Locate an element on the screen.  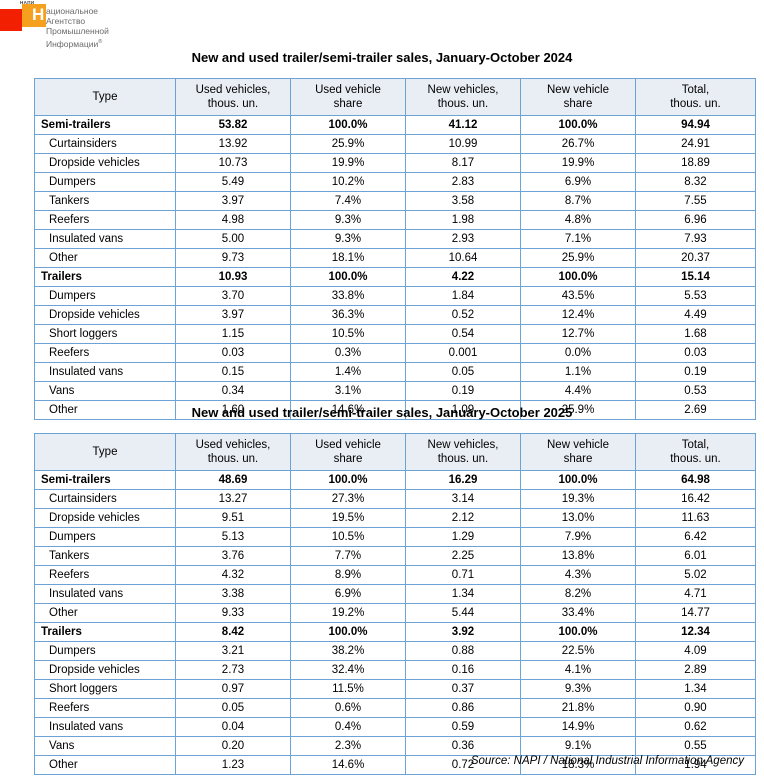
cell-new-share: 13.8% is located at coordinates (578, 556).